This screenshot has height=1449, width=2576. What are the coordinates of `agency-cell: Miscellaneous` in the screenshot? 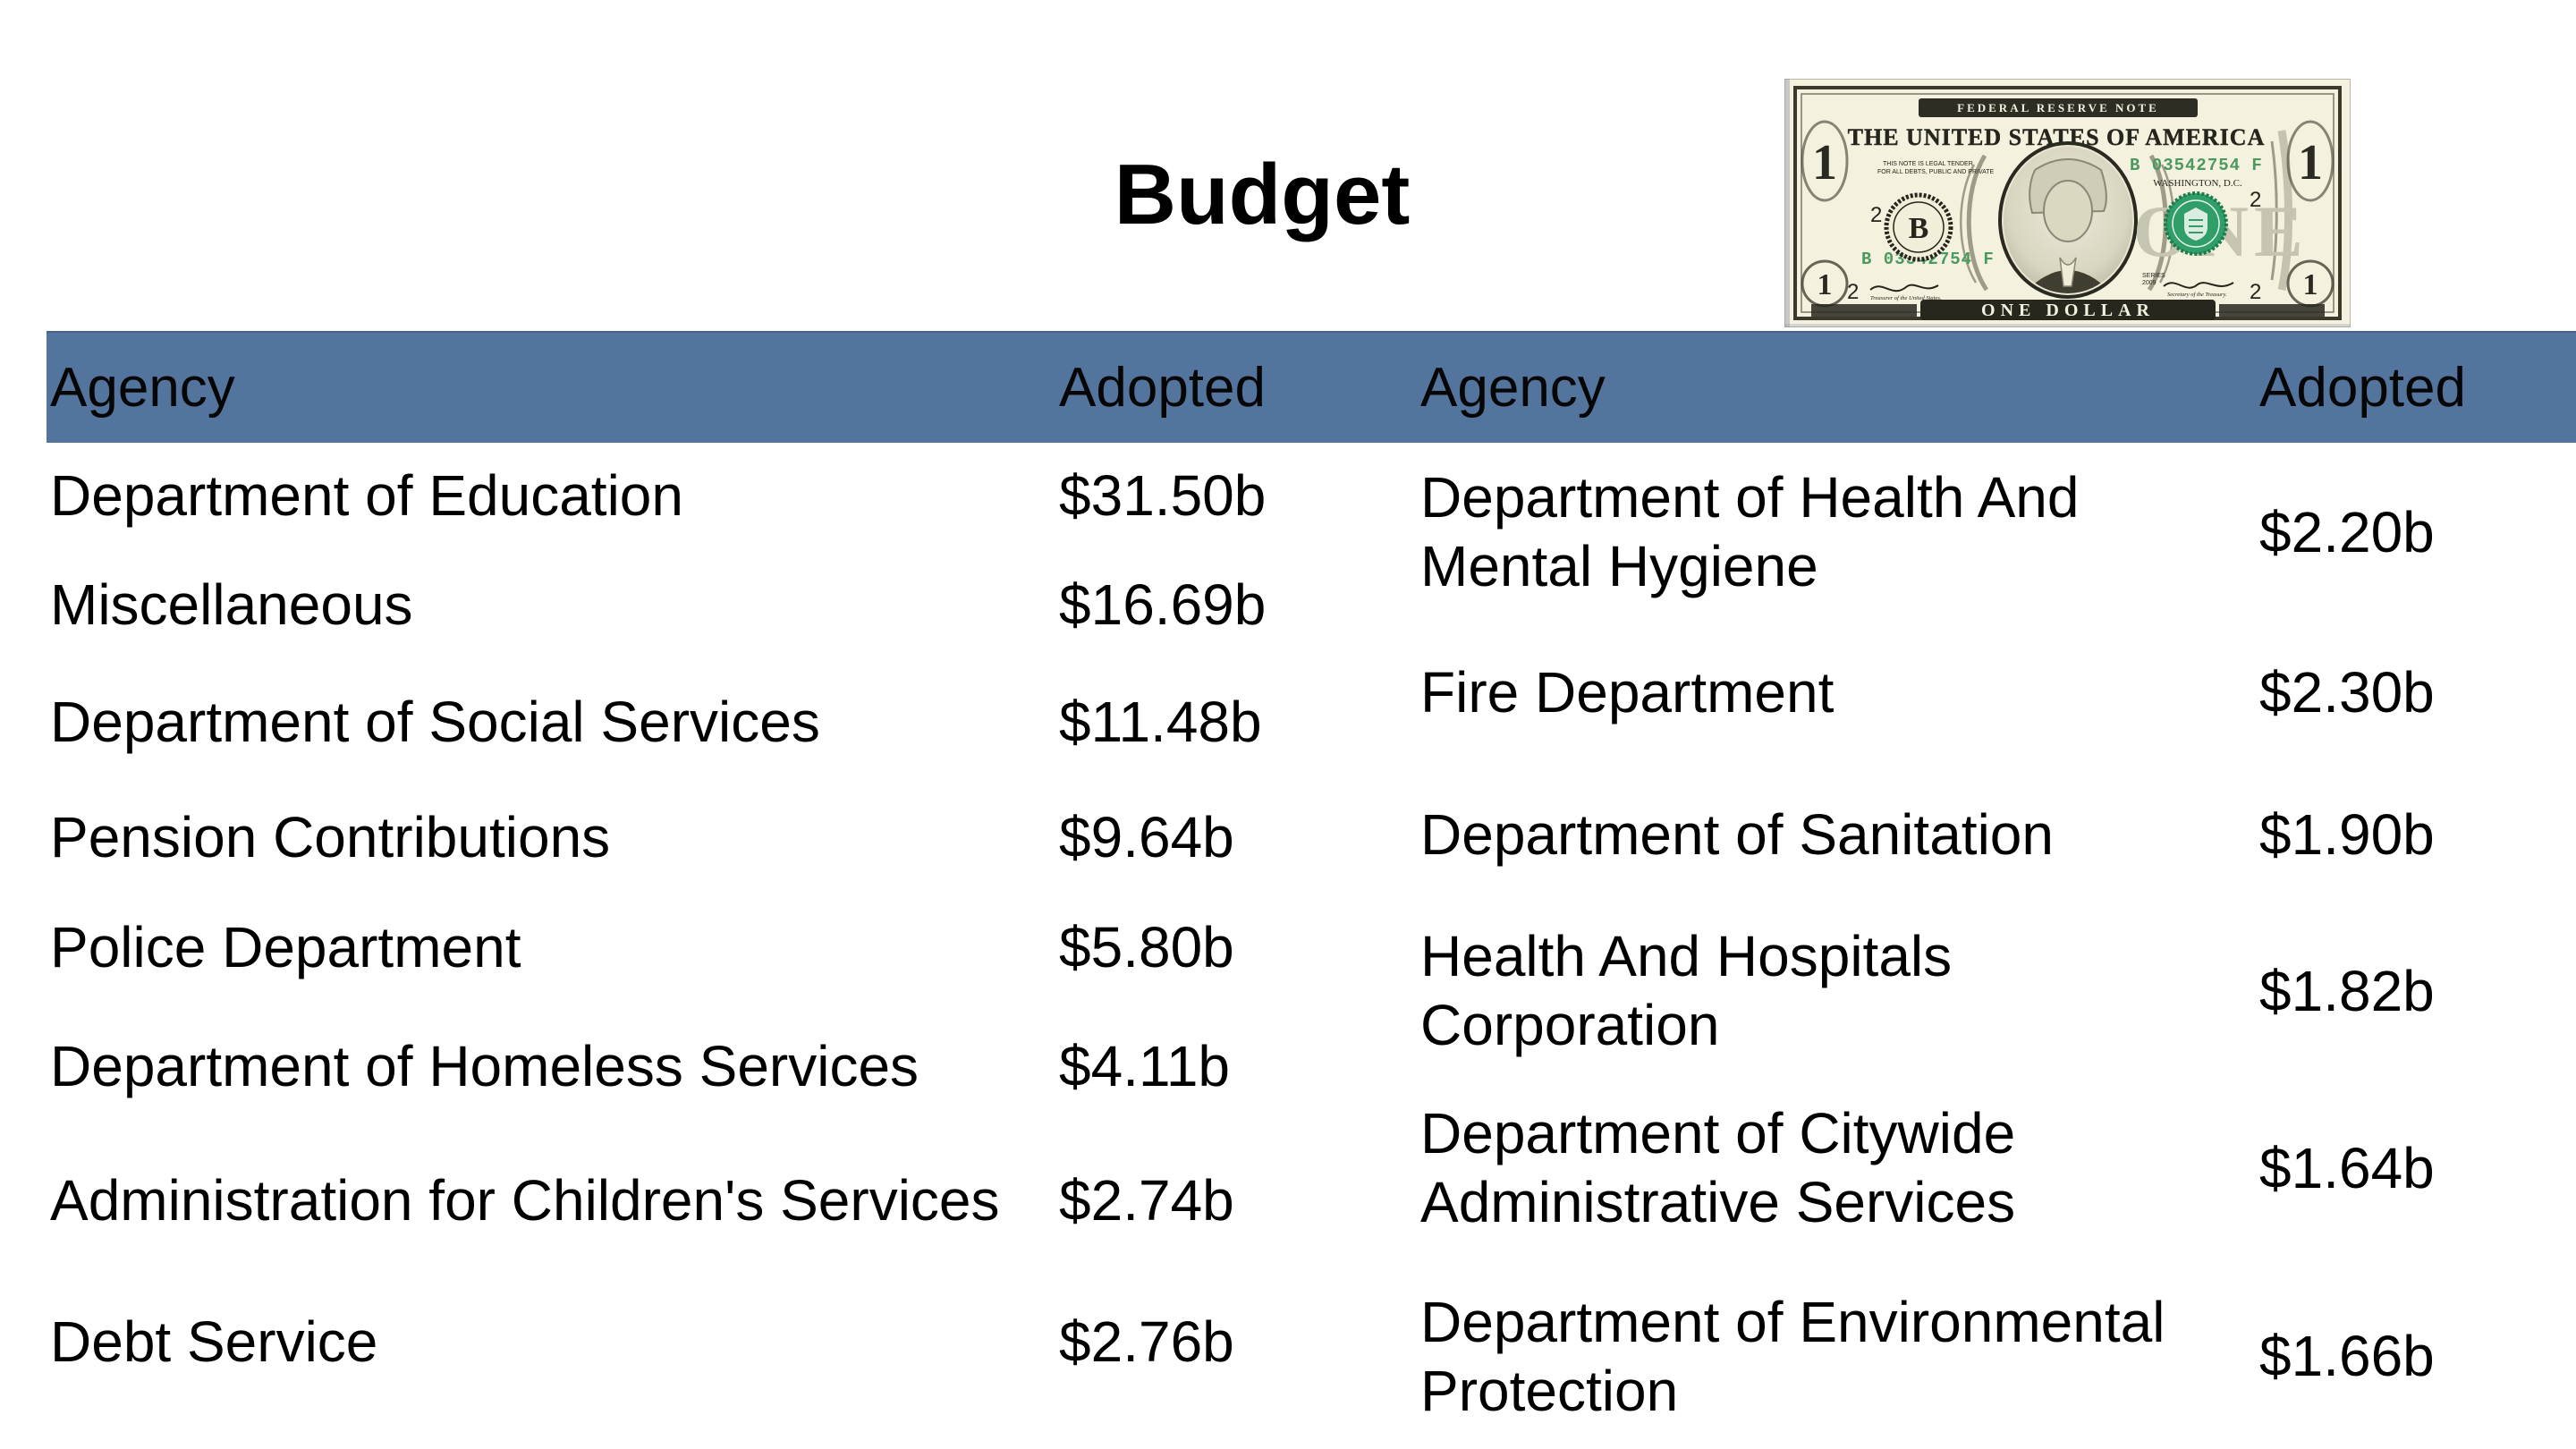 It's located at (231, 604).